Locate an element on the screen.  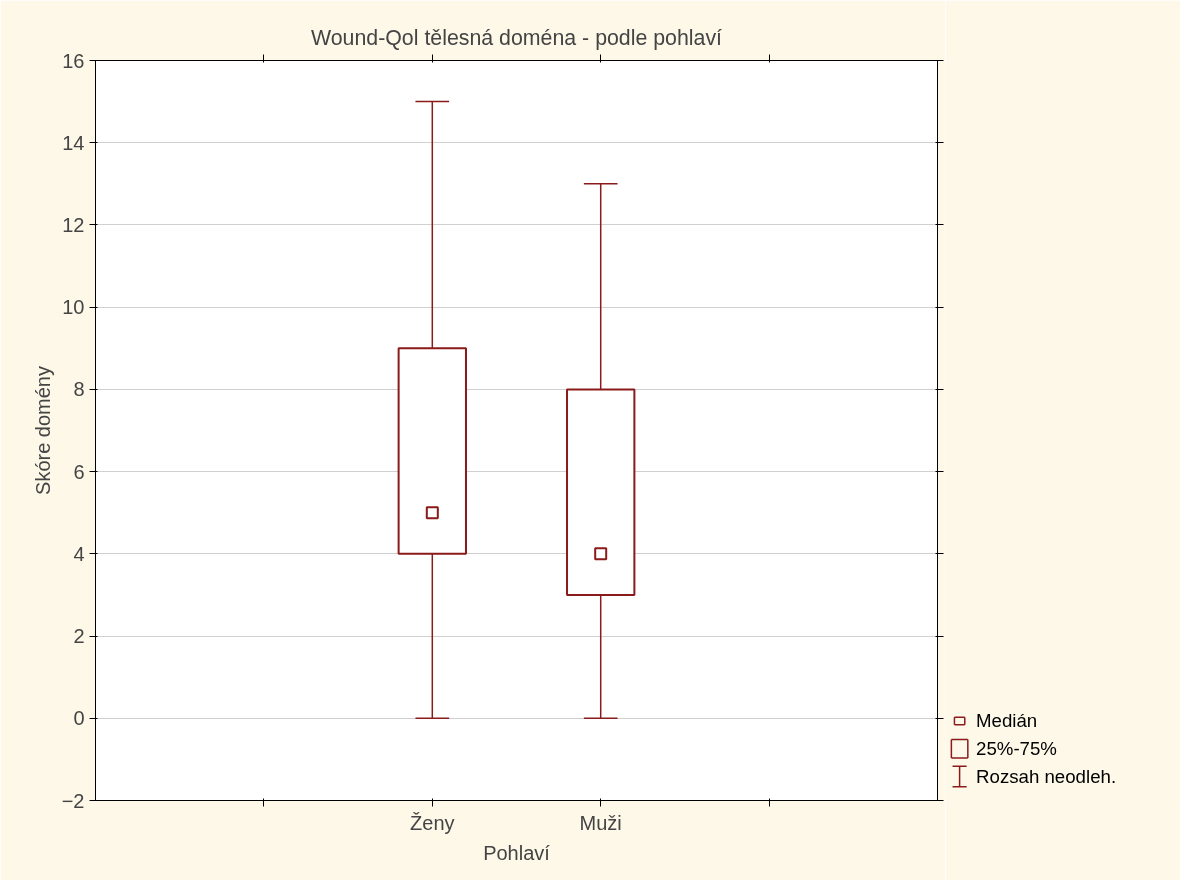
y-tick-label: 8 is located at coordinates (79, 389).